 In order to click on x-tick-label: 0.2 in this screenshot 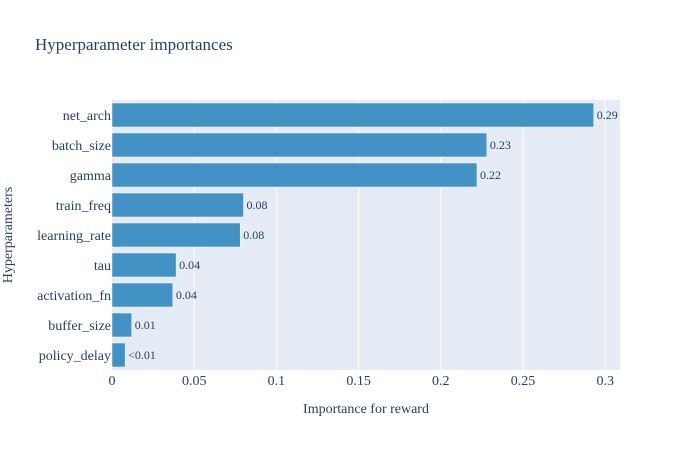, I will do `click(441, 381)`.